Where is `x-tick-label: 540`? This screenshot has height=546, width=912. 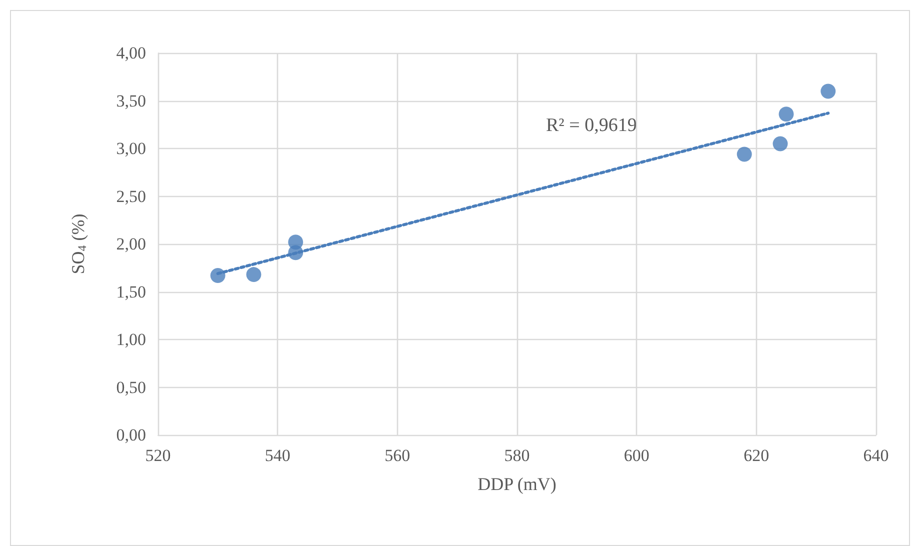
x-tick-label: 540 is located at coordinates (277, 455).